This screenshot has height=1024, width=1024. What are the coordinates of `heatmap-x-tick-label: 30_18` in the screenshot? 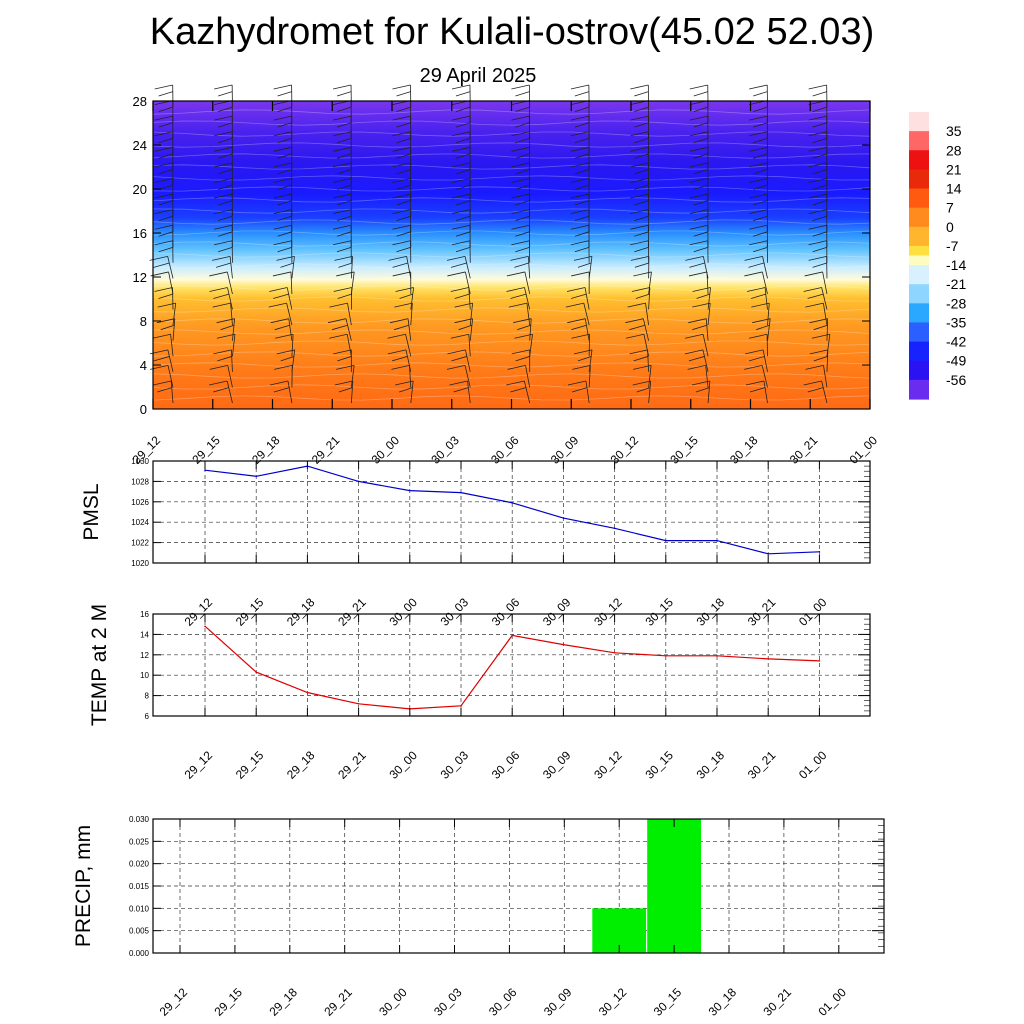 It's located at (744, 450).